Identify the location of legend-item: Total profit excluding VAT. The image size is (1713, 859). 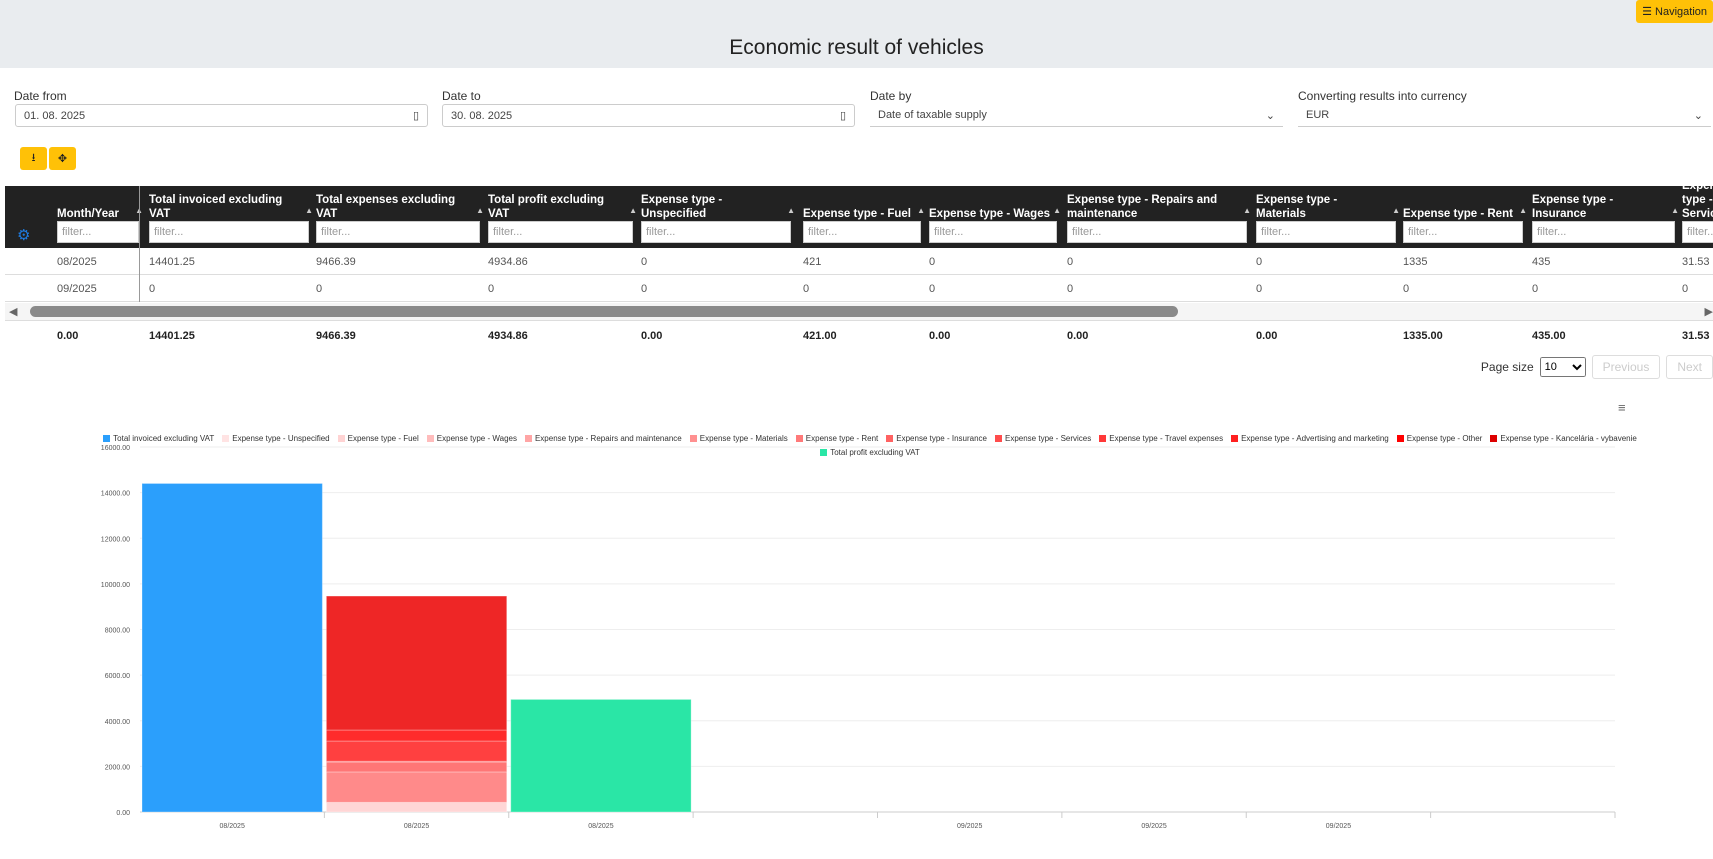
(870, 452).